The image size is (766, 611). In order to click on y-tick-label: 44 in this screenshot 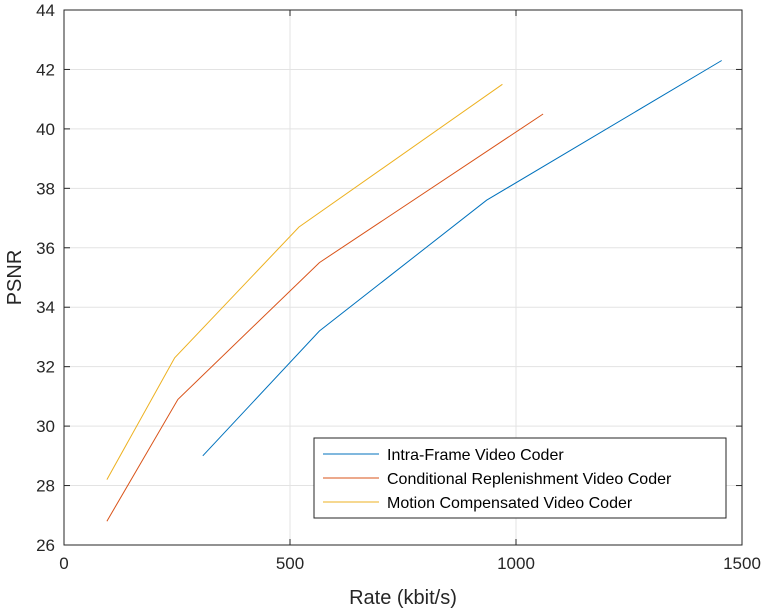, I will do `click(45, 10)`.